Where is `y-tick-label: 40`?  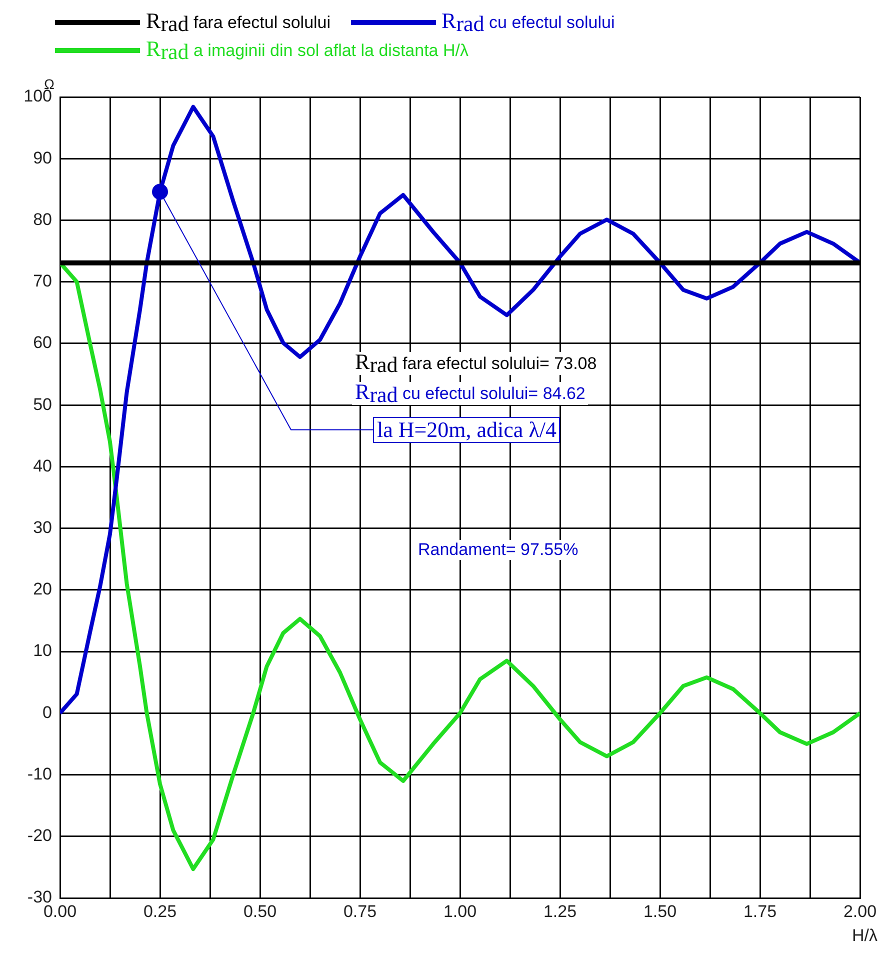
y-tick-label: 40 is located at coordinates (42, 466).